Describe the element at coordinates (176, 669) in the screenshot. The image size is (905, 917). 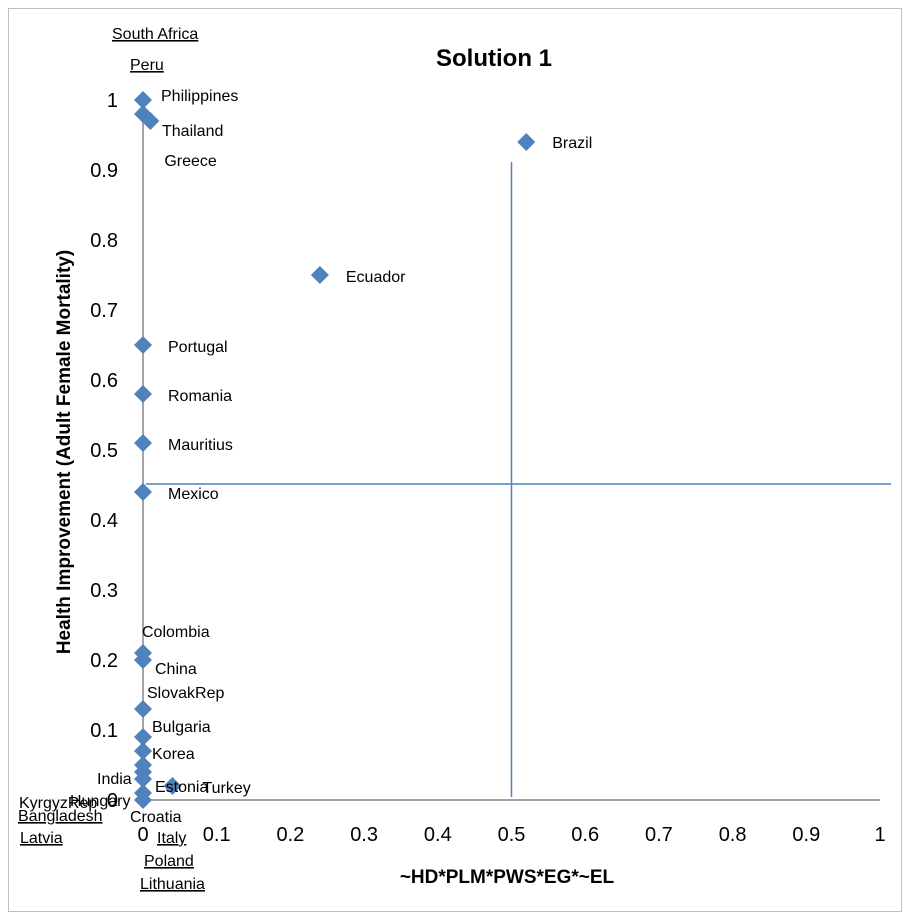
I see `point-label: China` at that location.